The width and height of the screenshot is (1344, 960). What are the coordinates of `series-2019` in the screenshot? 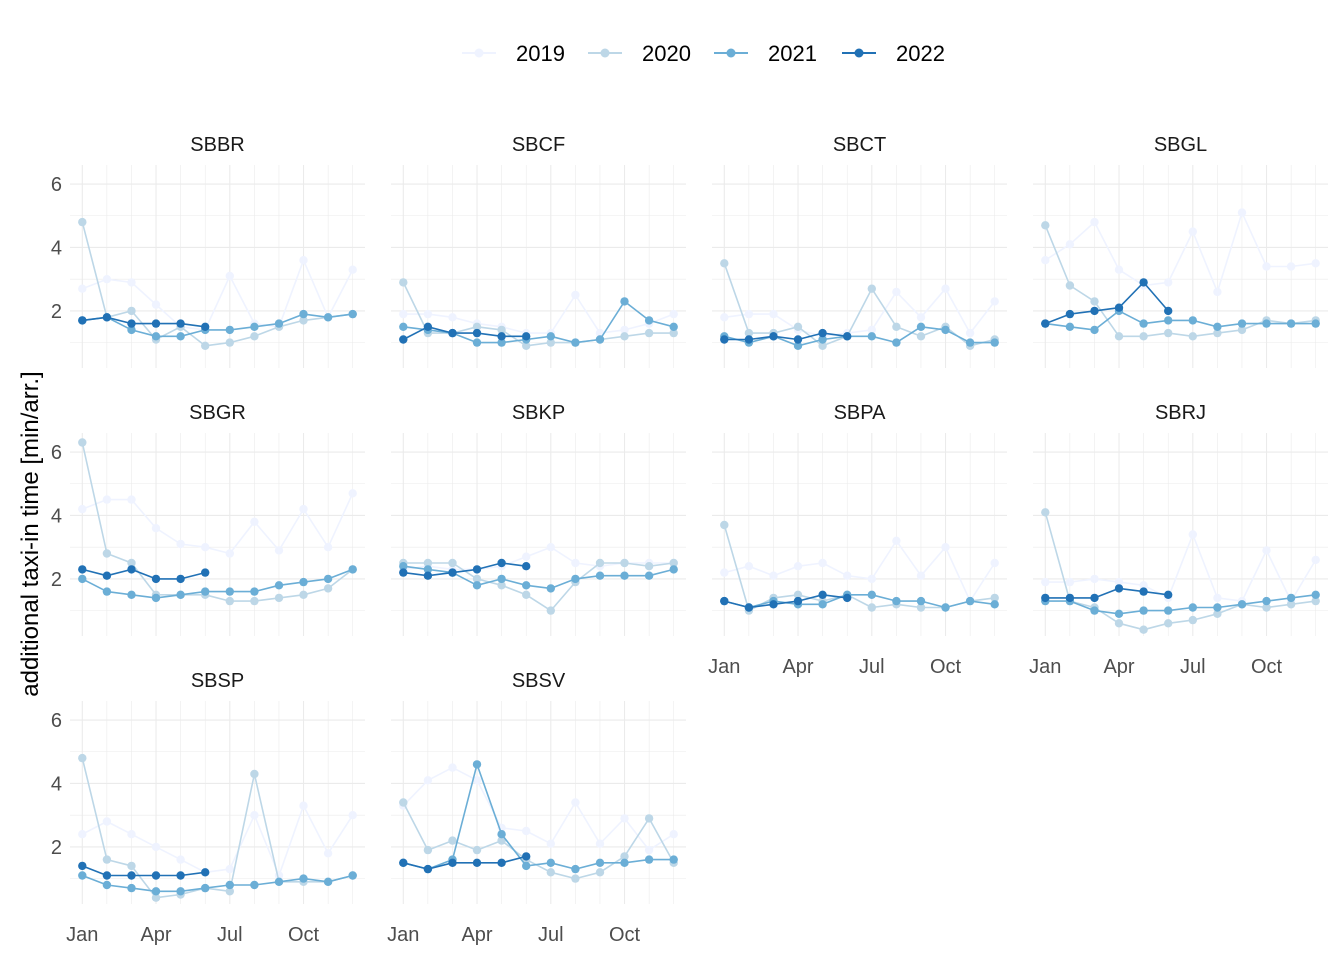 It's located at (217, 523).